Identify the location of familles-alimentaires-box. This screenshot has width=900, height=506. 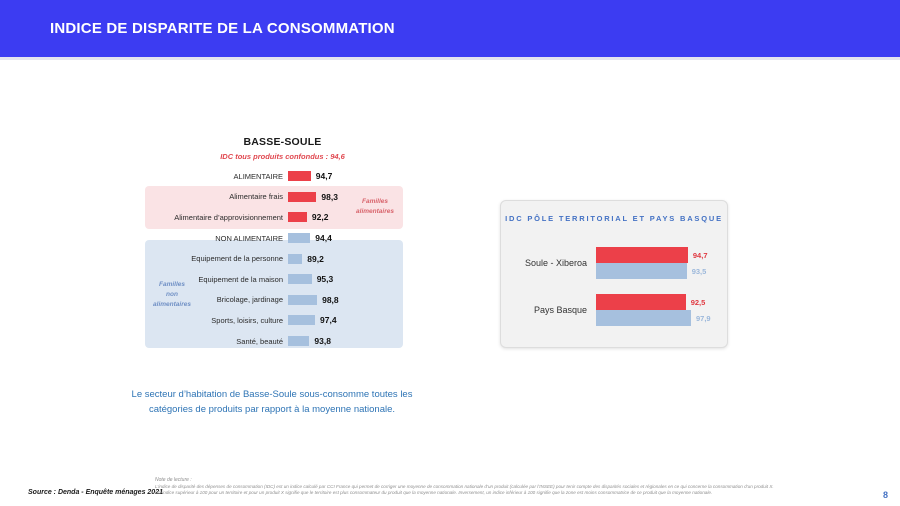
(274, 207).